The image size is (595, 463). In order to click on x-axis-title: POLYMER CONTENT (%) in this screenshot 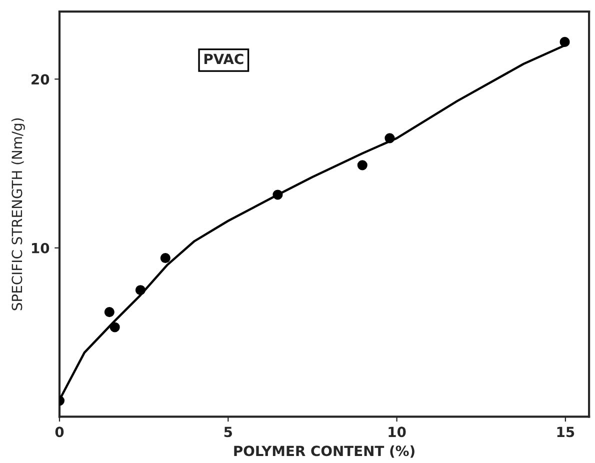, I will do `click(324, 451)`.